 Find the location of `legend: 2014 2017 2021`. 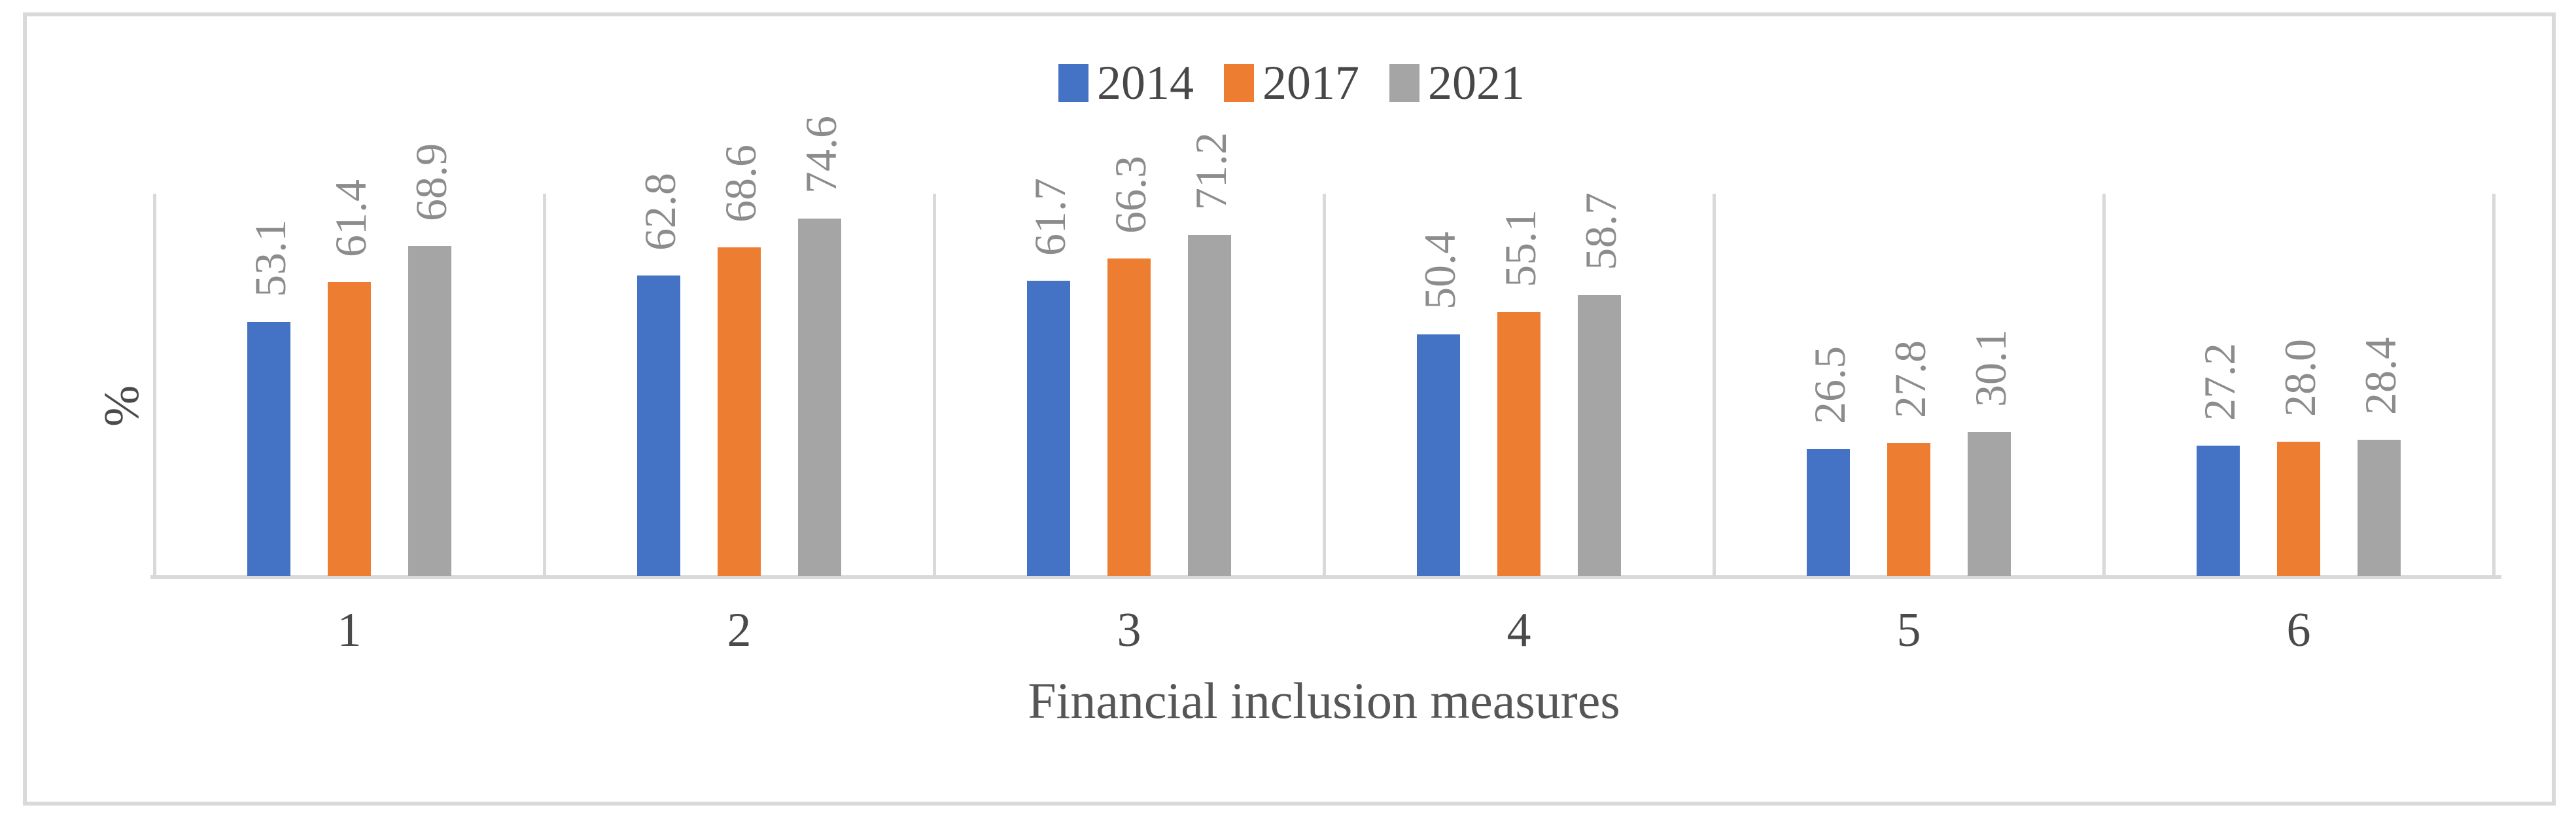

legend: 2014 2017 2021 is located at coordinates (1291, 83).